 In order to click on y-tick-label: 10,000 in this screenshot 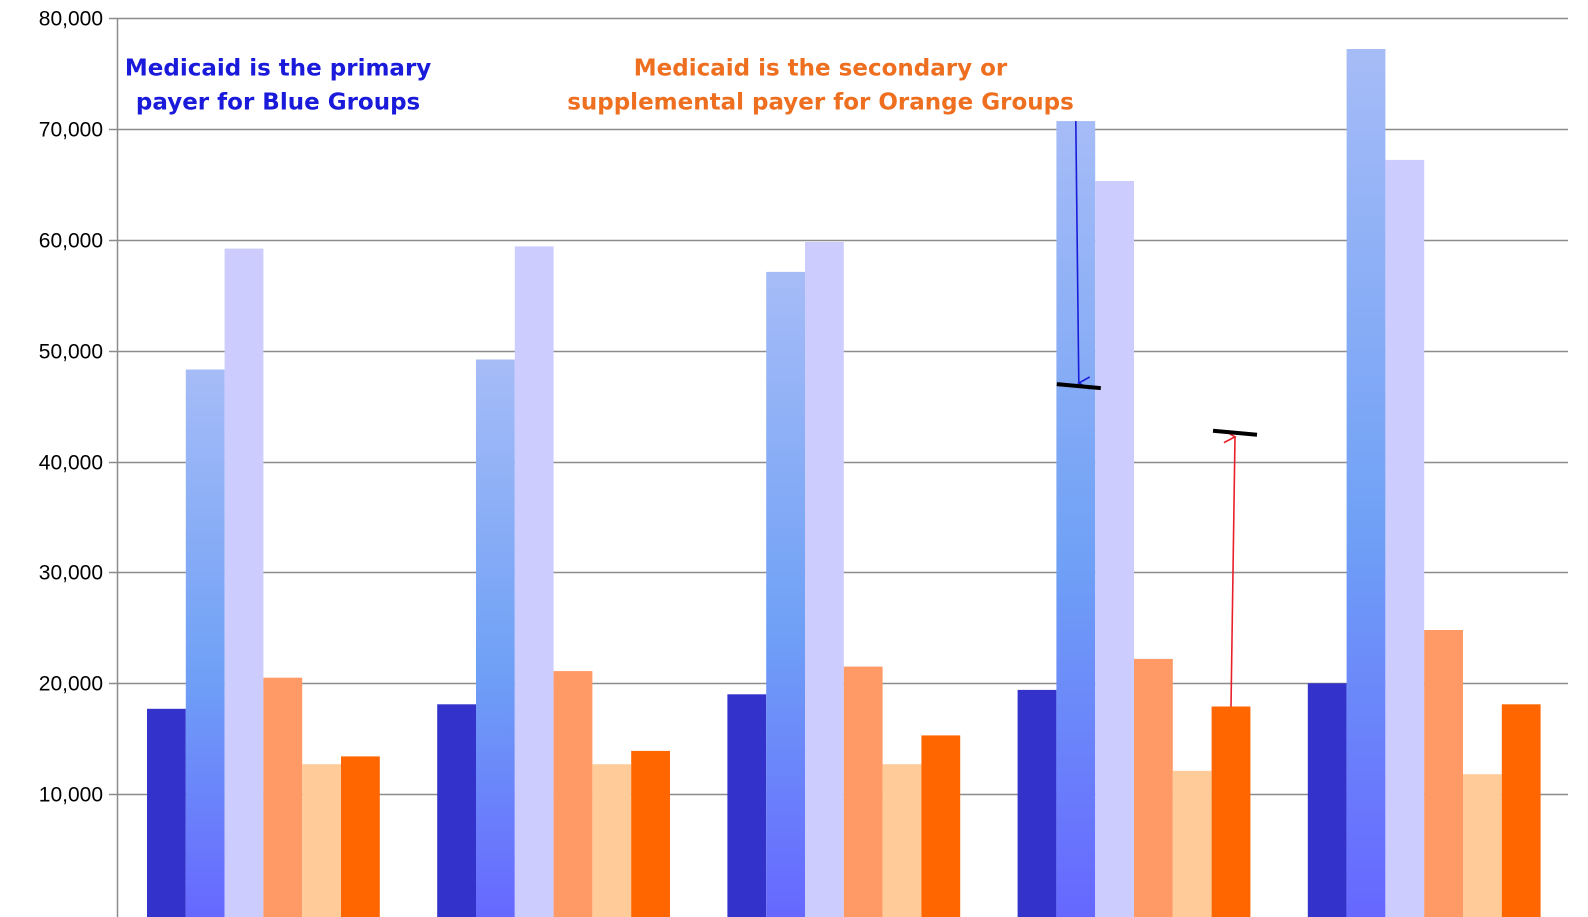, I will do `click(71, 795)`.